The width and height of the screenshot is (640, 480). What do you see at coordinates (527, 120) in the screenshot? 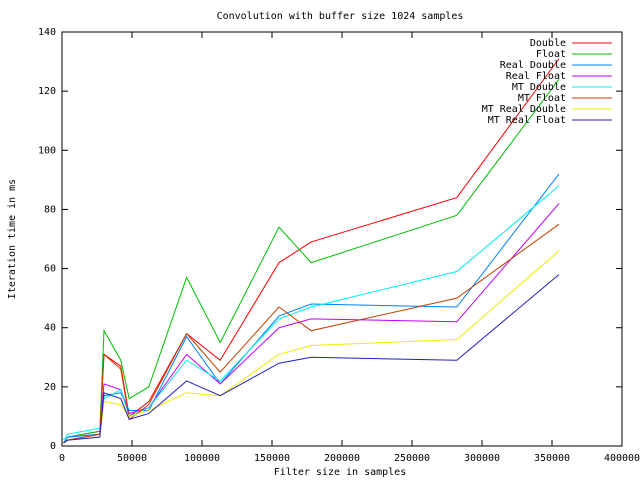
I see `legend-label: MT Real Float` at bounding box center [527, 120].